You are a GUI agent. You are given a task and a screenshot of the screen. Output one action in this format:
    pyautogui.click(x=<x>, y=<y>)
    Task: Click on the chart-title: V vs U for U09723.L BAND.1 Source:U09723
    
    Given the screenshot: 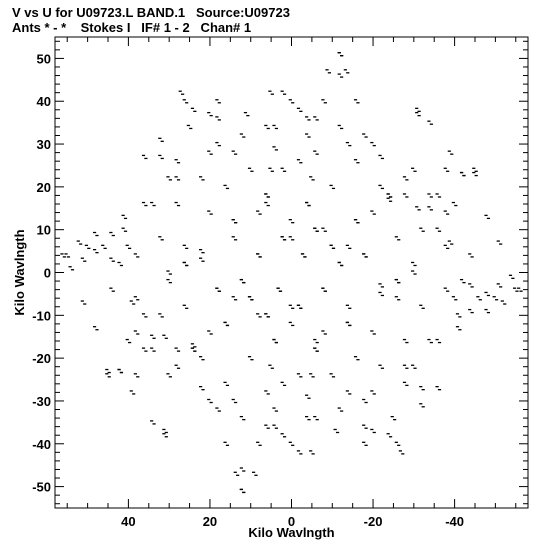 What is the action you would take?
    pyautogui.click(x=151, y=12)
    